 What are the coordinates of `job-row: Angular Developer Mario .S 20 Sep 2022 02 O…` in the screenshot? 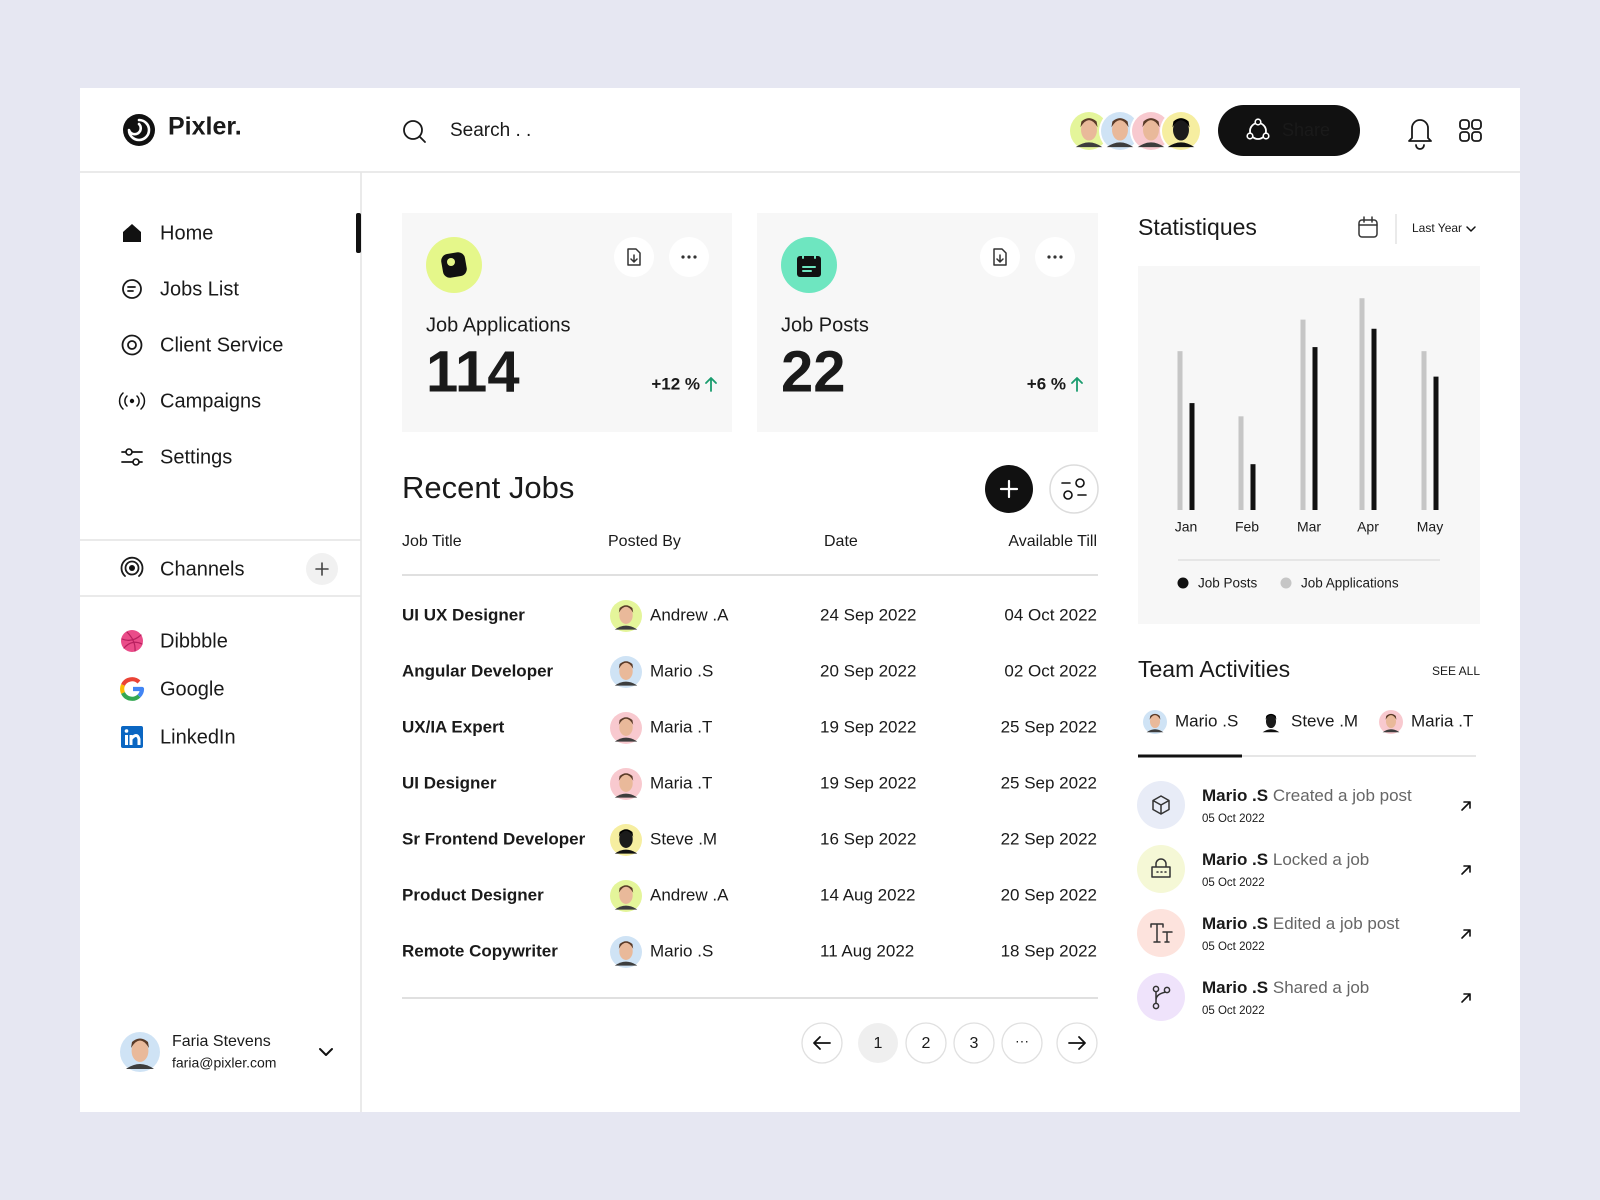 It's located at (749, 672).